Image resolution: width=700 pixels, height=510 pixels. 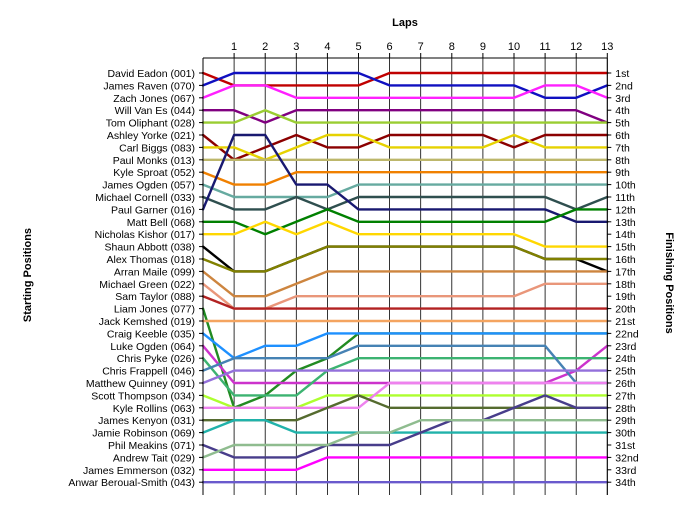 I want to click on finishing-position-label: 25th, so click(x=625, y=372).